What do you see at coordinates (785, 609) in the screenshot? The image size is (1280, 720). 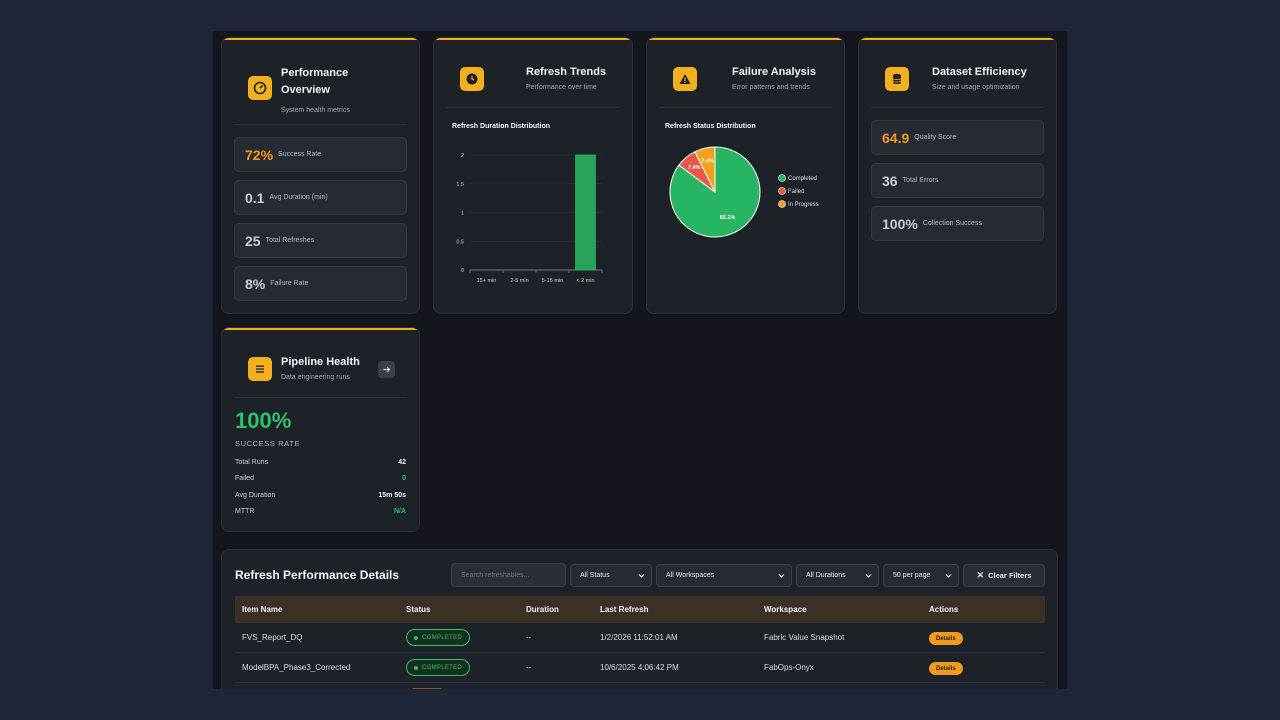 I see `column-header: Workspace` at bounding box center [785, 609].